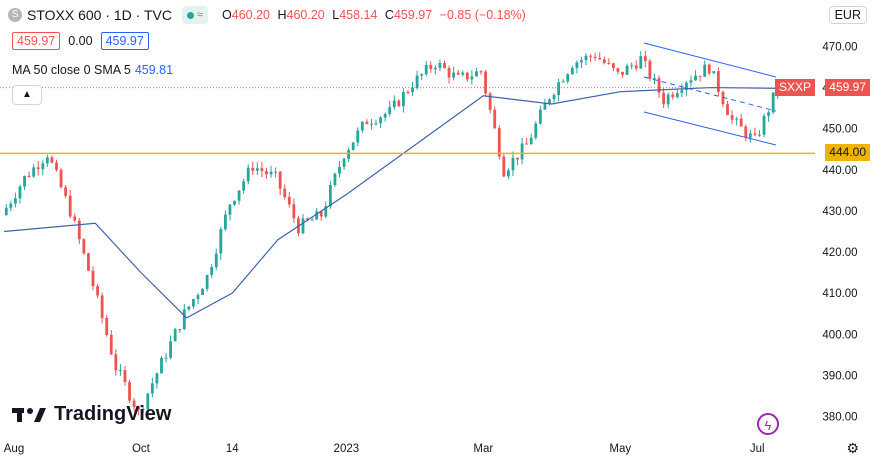 This screenshot has height=458, width=873. What do you see at coordinates (757, 449) in the screenshot?
I see `x-tick-label: Jul` at bounding box center [757, 449].